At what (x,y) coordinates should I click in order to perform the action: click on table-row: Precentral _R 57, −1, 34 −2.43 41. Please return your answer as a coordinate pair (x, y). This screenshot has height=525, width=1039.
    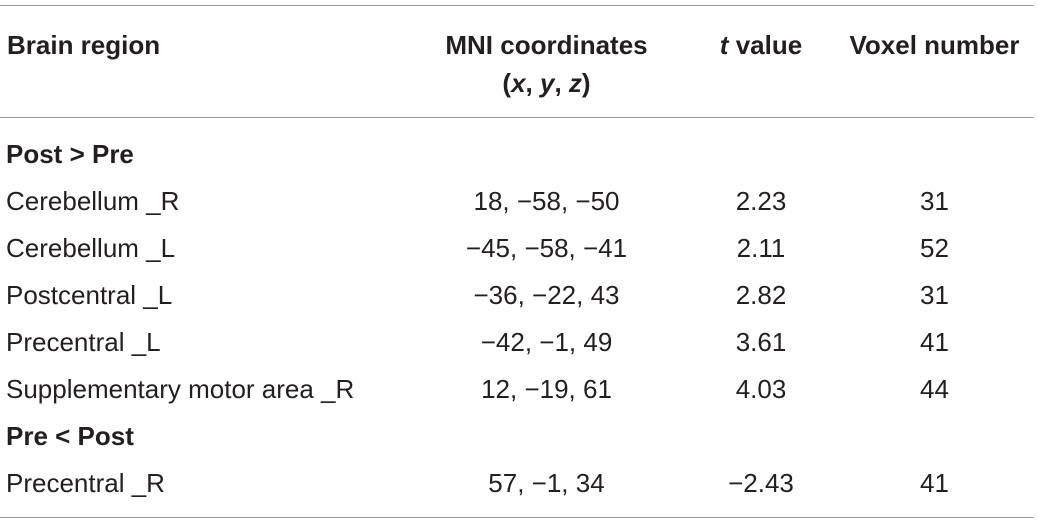
    Looking at the image, I should click on (518, 483).